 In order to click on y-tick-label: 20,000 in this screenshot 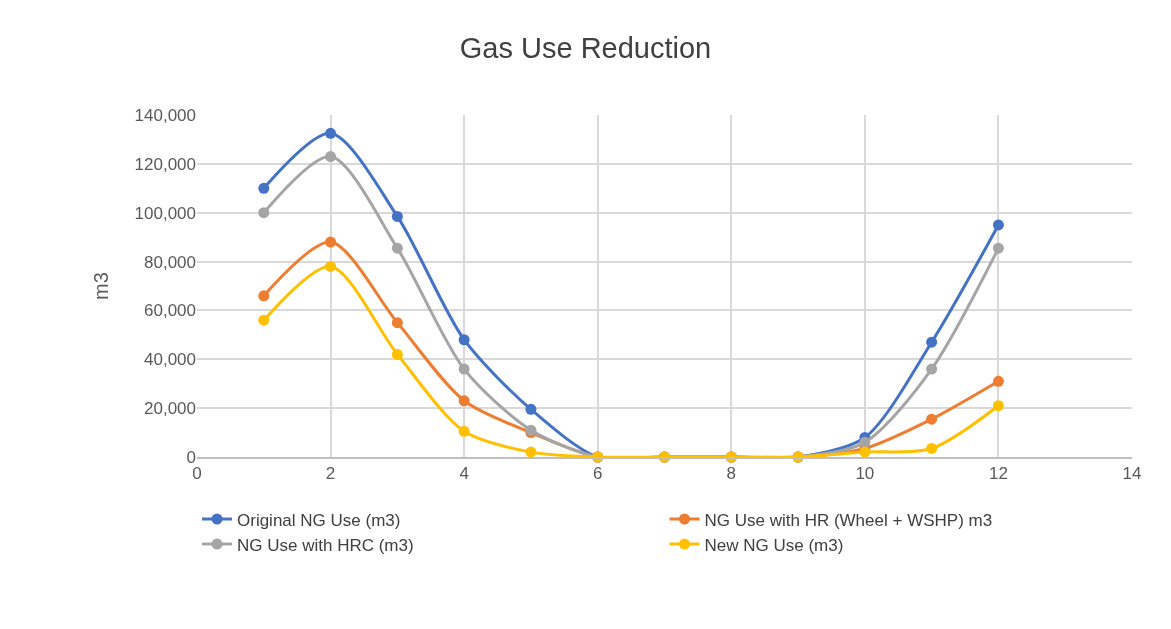, I will do `click(170, 409)`.